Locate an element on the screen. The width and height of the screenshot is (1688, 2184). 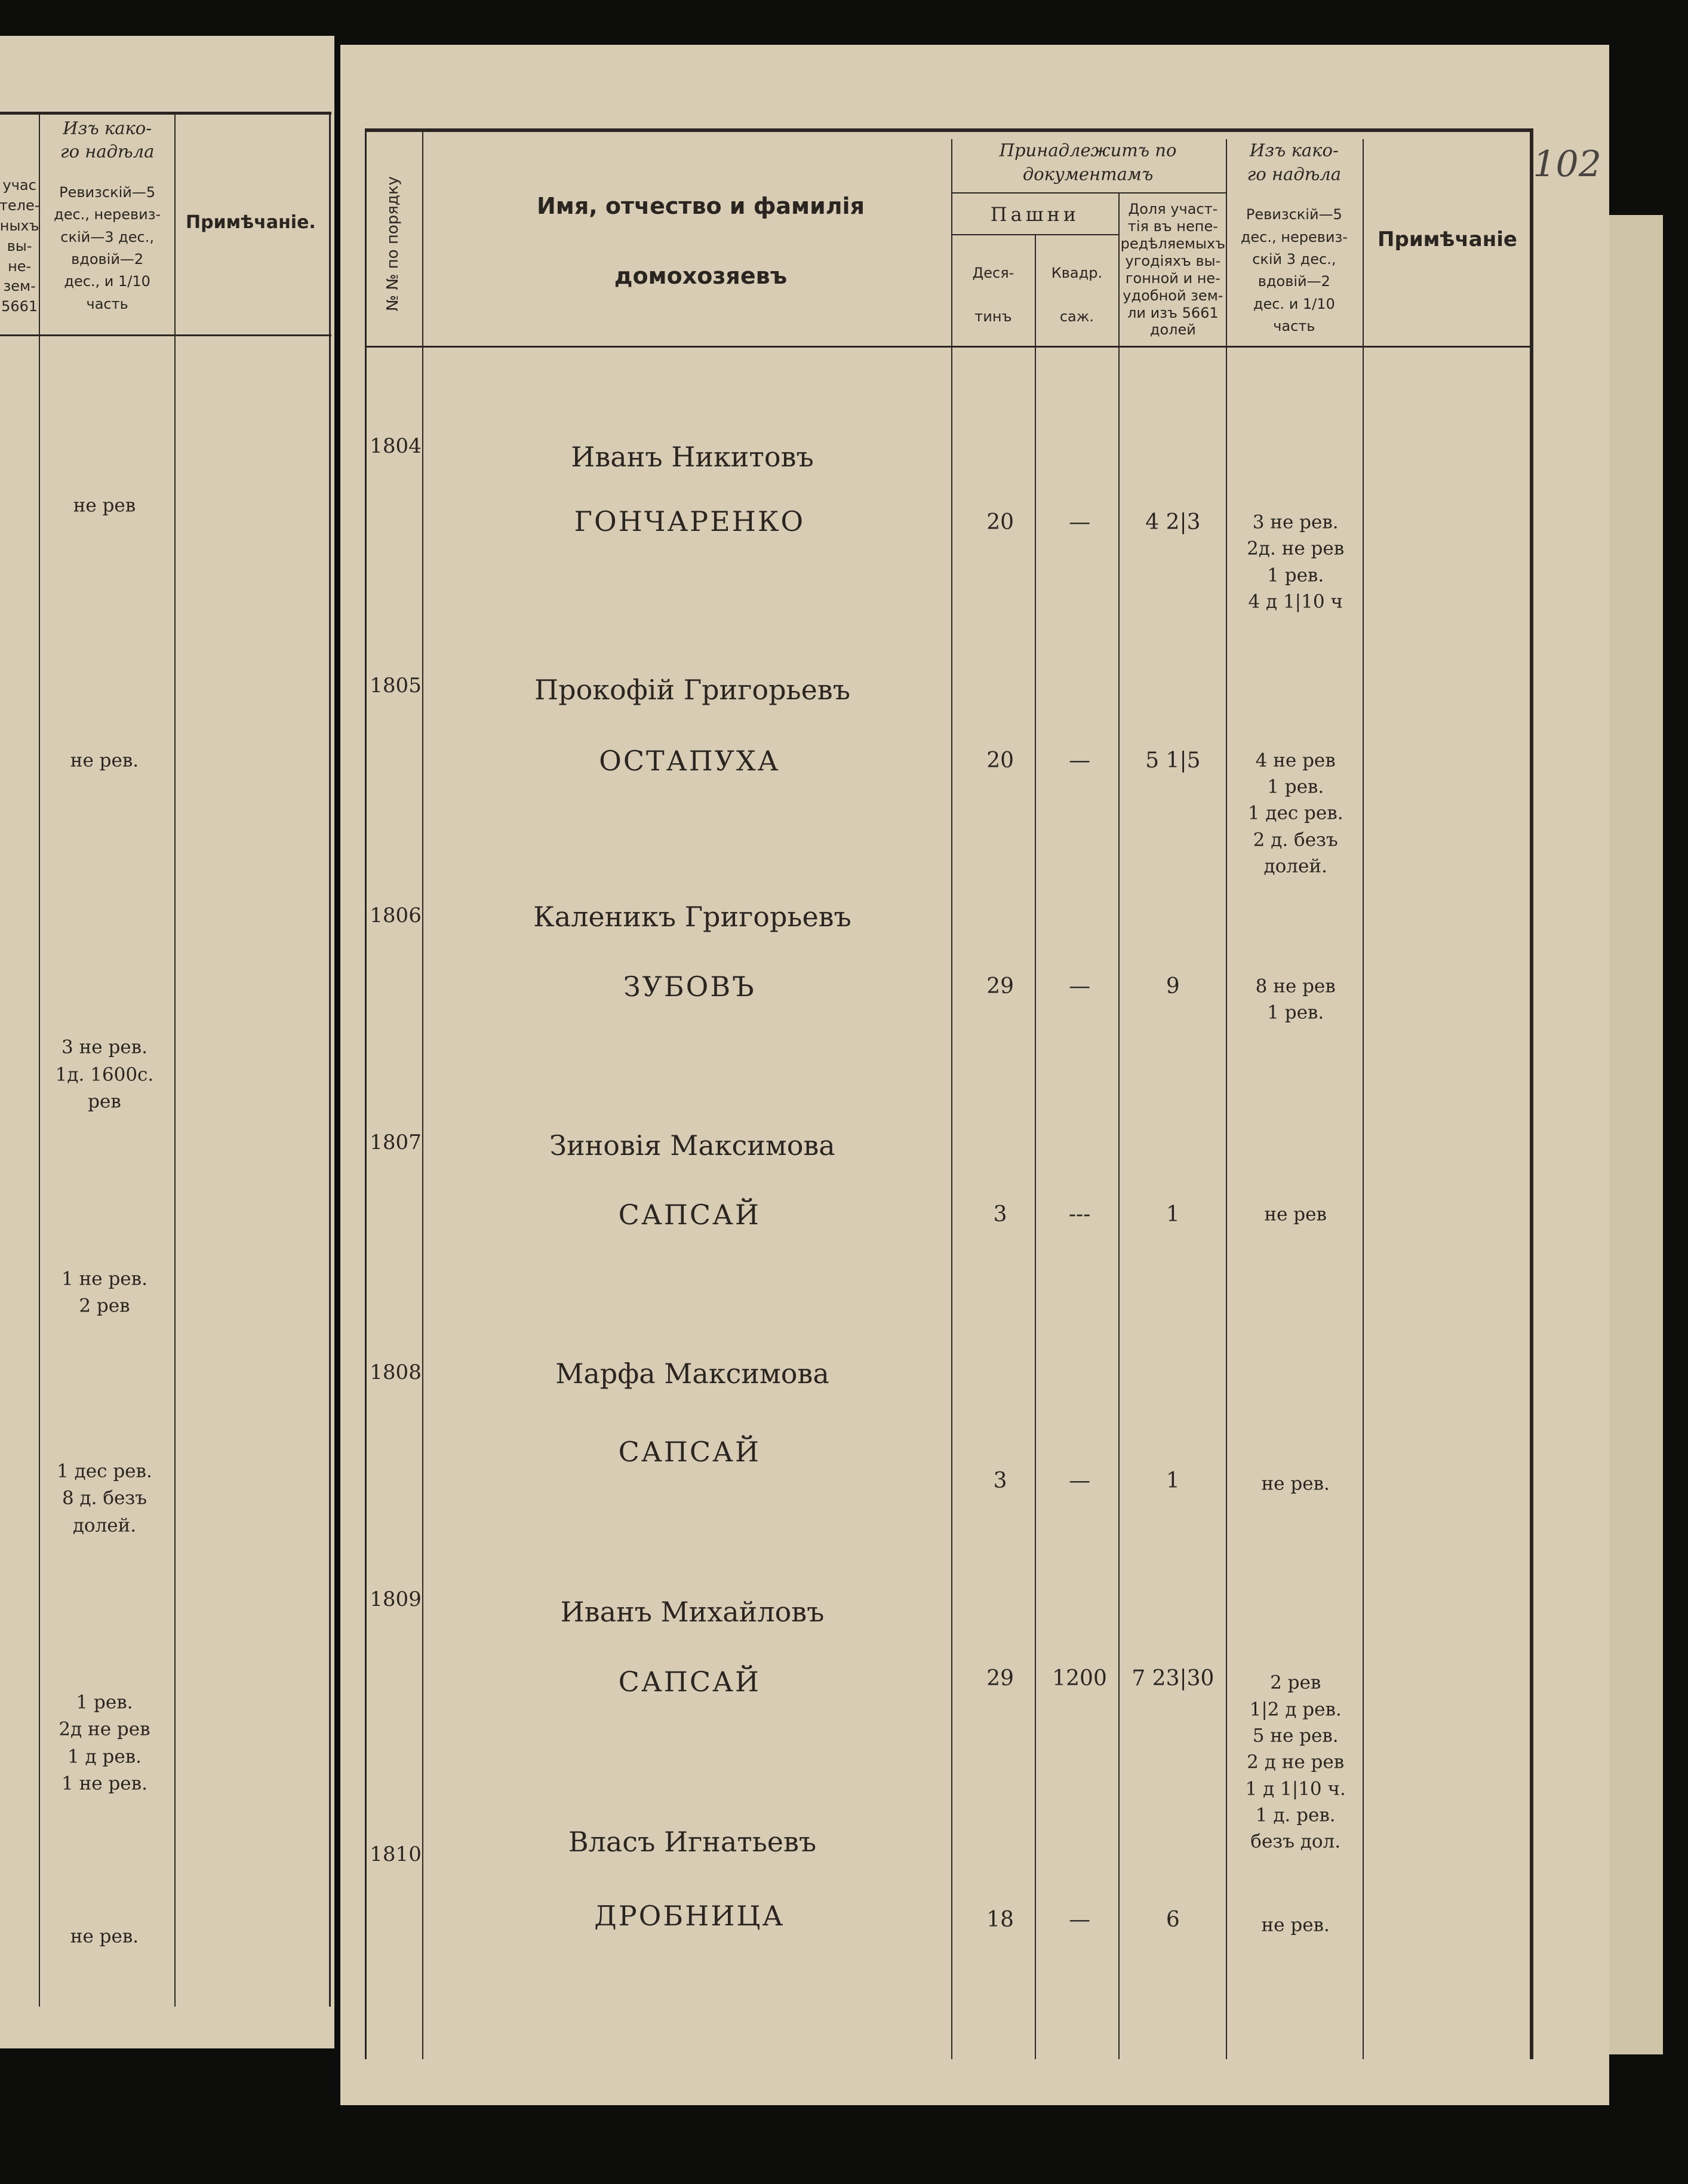
header-share: ли изъ 5661 is located at coordinates (1173, 312).